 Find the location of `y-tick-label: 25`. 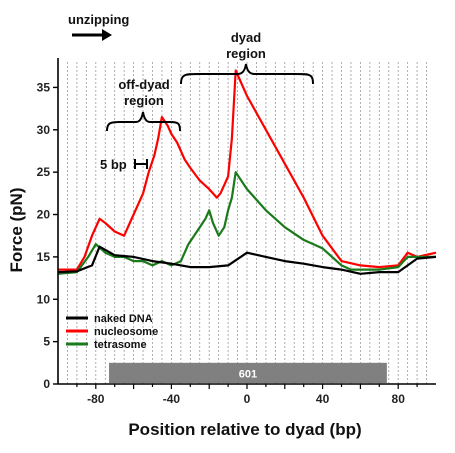

y-tick-label: 25 is located at coordinates (44, 172).